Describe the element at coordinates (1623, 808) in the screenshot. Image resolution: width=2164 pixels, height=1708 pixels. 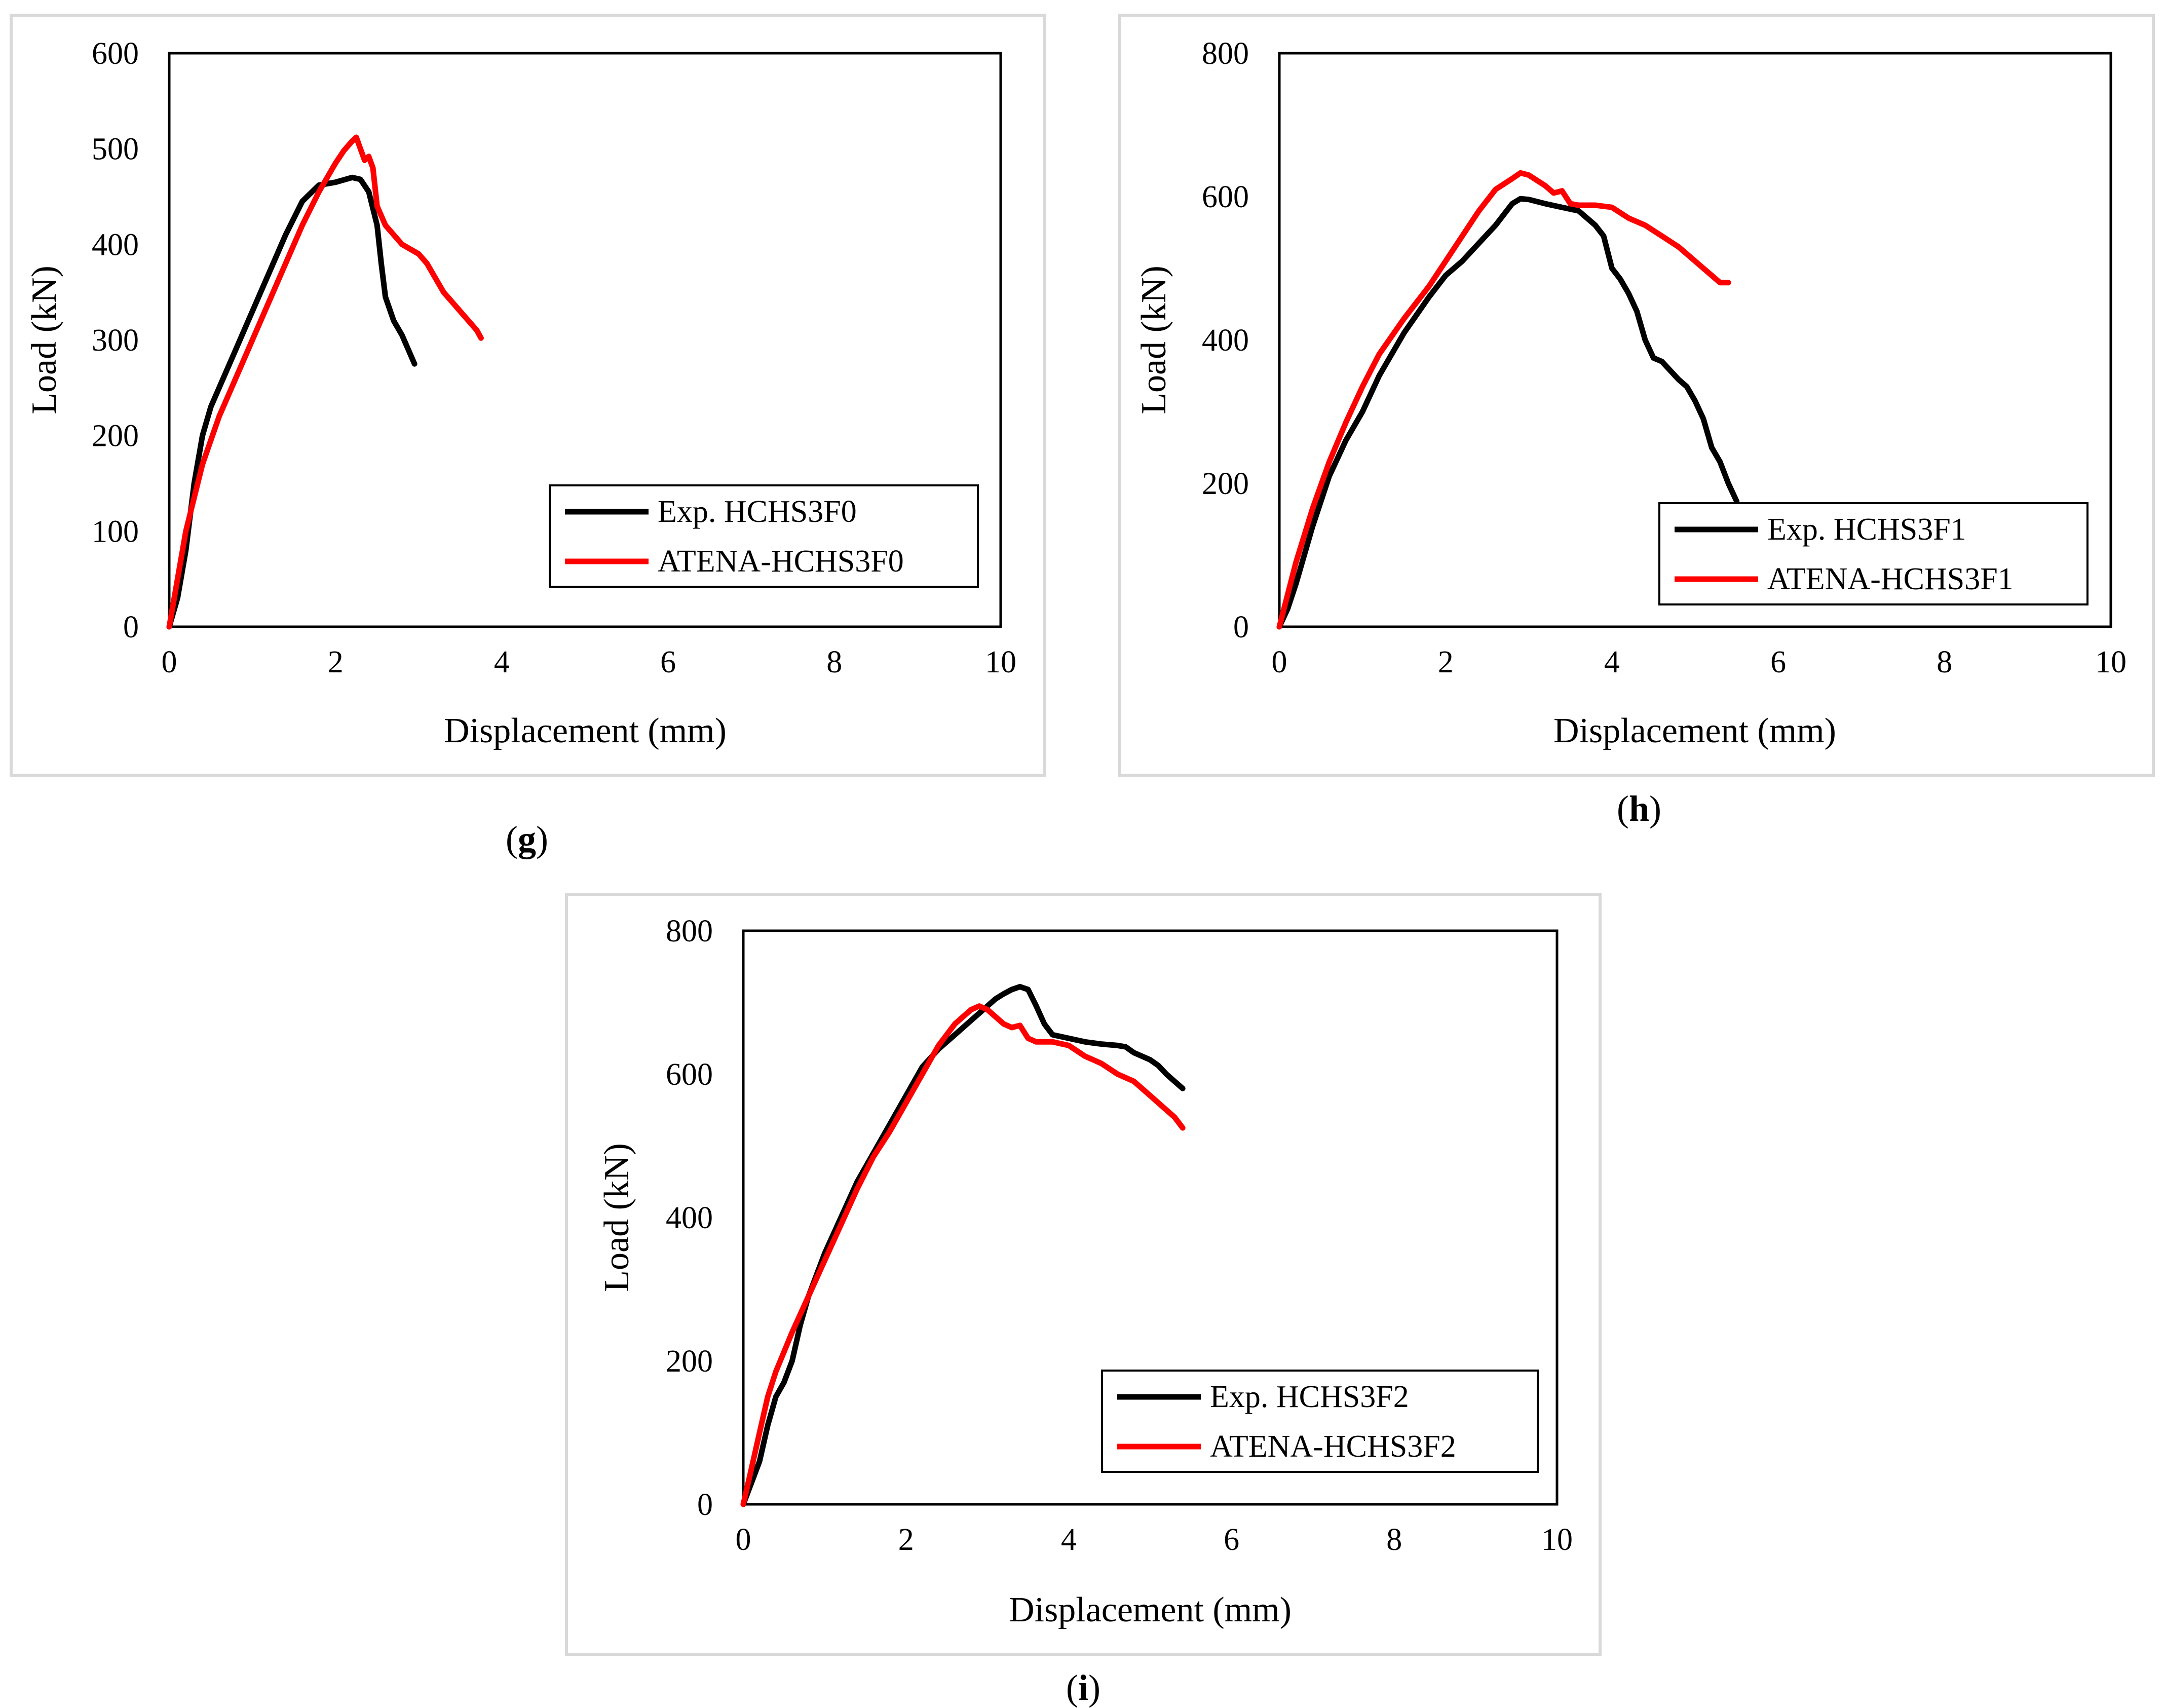
I see `panel-h-caption-open: (` at that location.